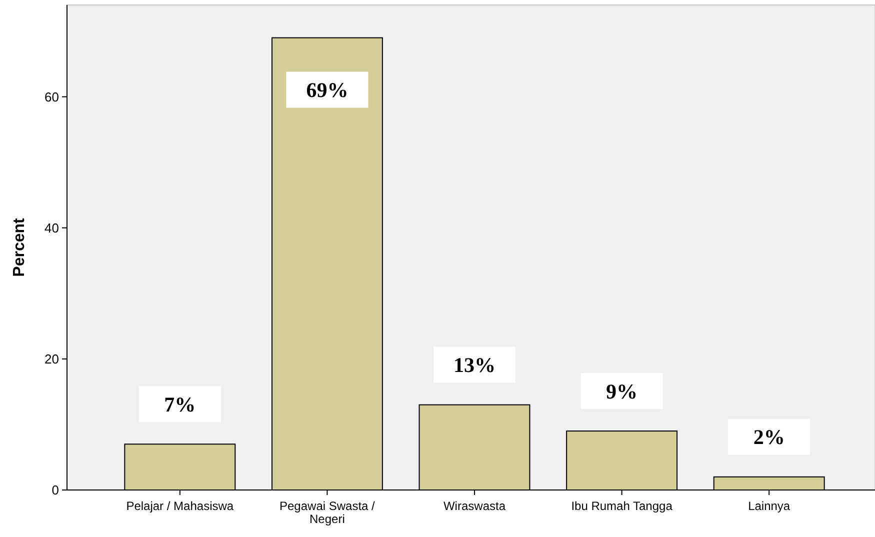 This screenshot has height=537, width=875. I want to click on x-tick-label: Lainnya, so click(769, 506).